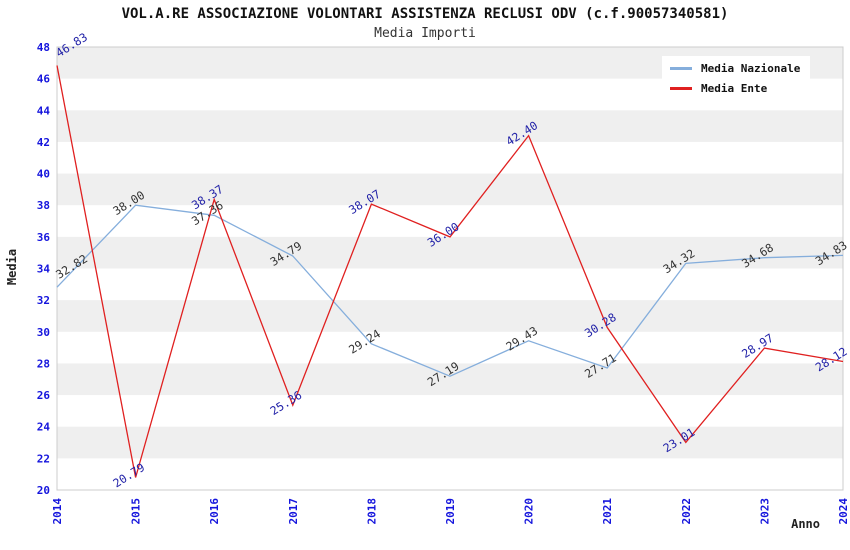 The height and width of the screenshot is (550, 850). I want to click on y-tick-label: 30, so click(43, 332).